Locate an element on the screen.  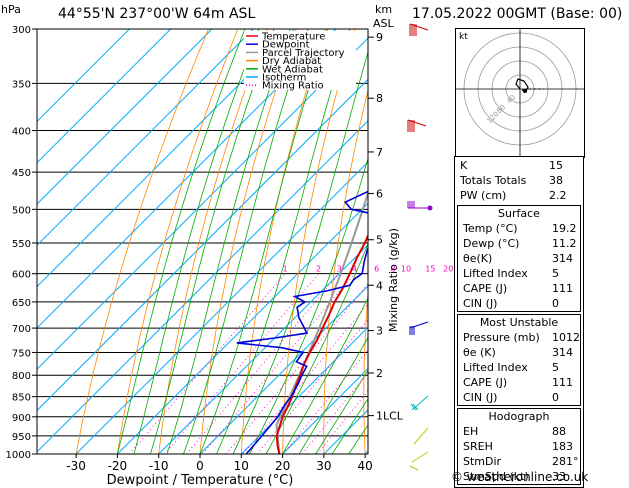
pressure-tick-label: 450 is located at coordinates (21, 173).